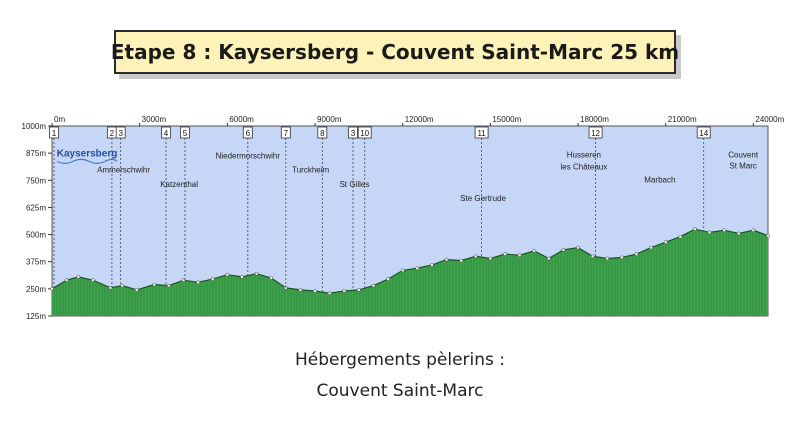 The image size is (800, 425). What do you see at coordinates (659, 179) in the screenshot?
I see `place-label: Marbach` at bounding box center [659, 179].